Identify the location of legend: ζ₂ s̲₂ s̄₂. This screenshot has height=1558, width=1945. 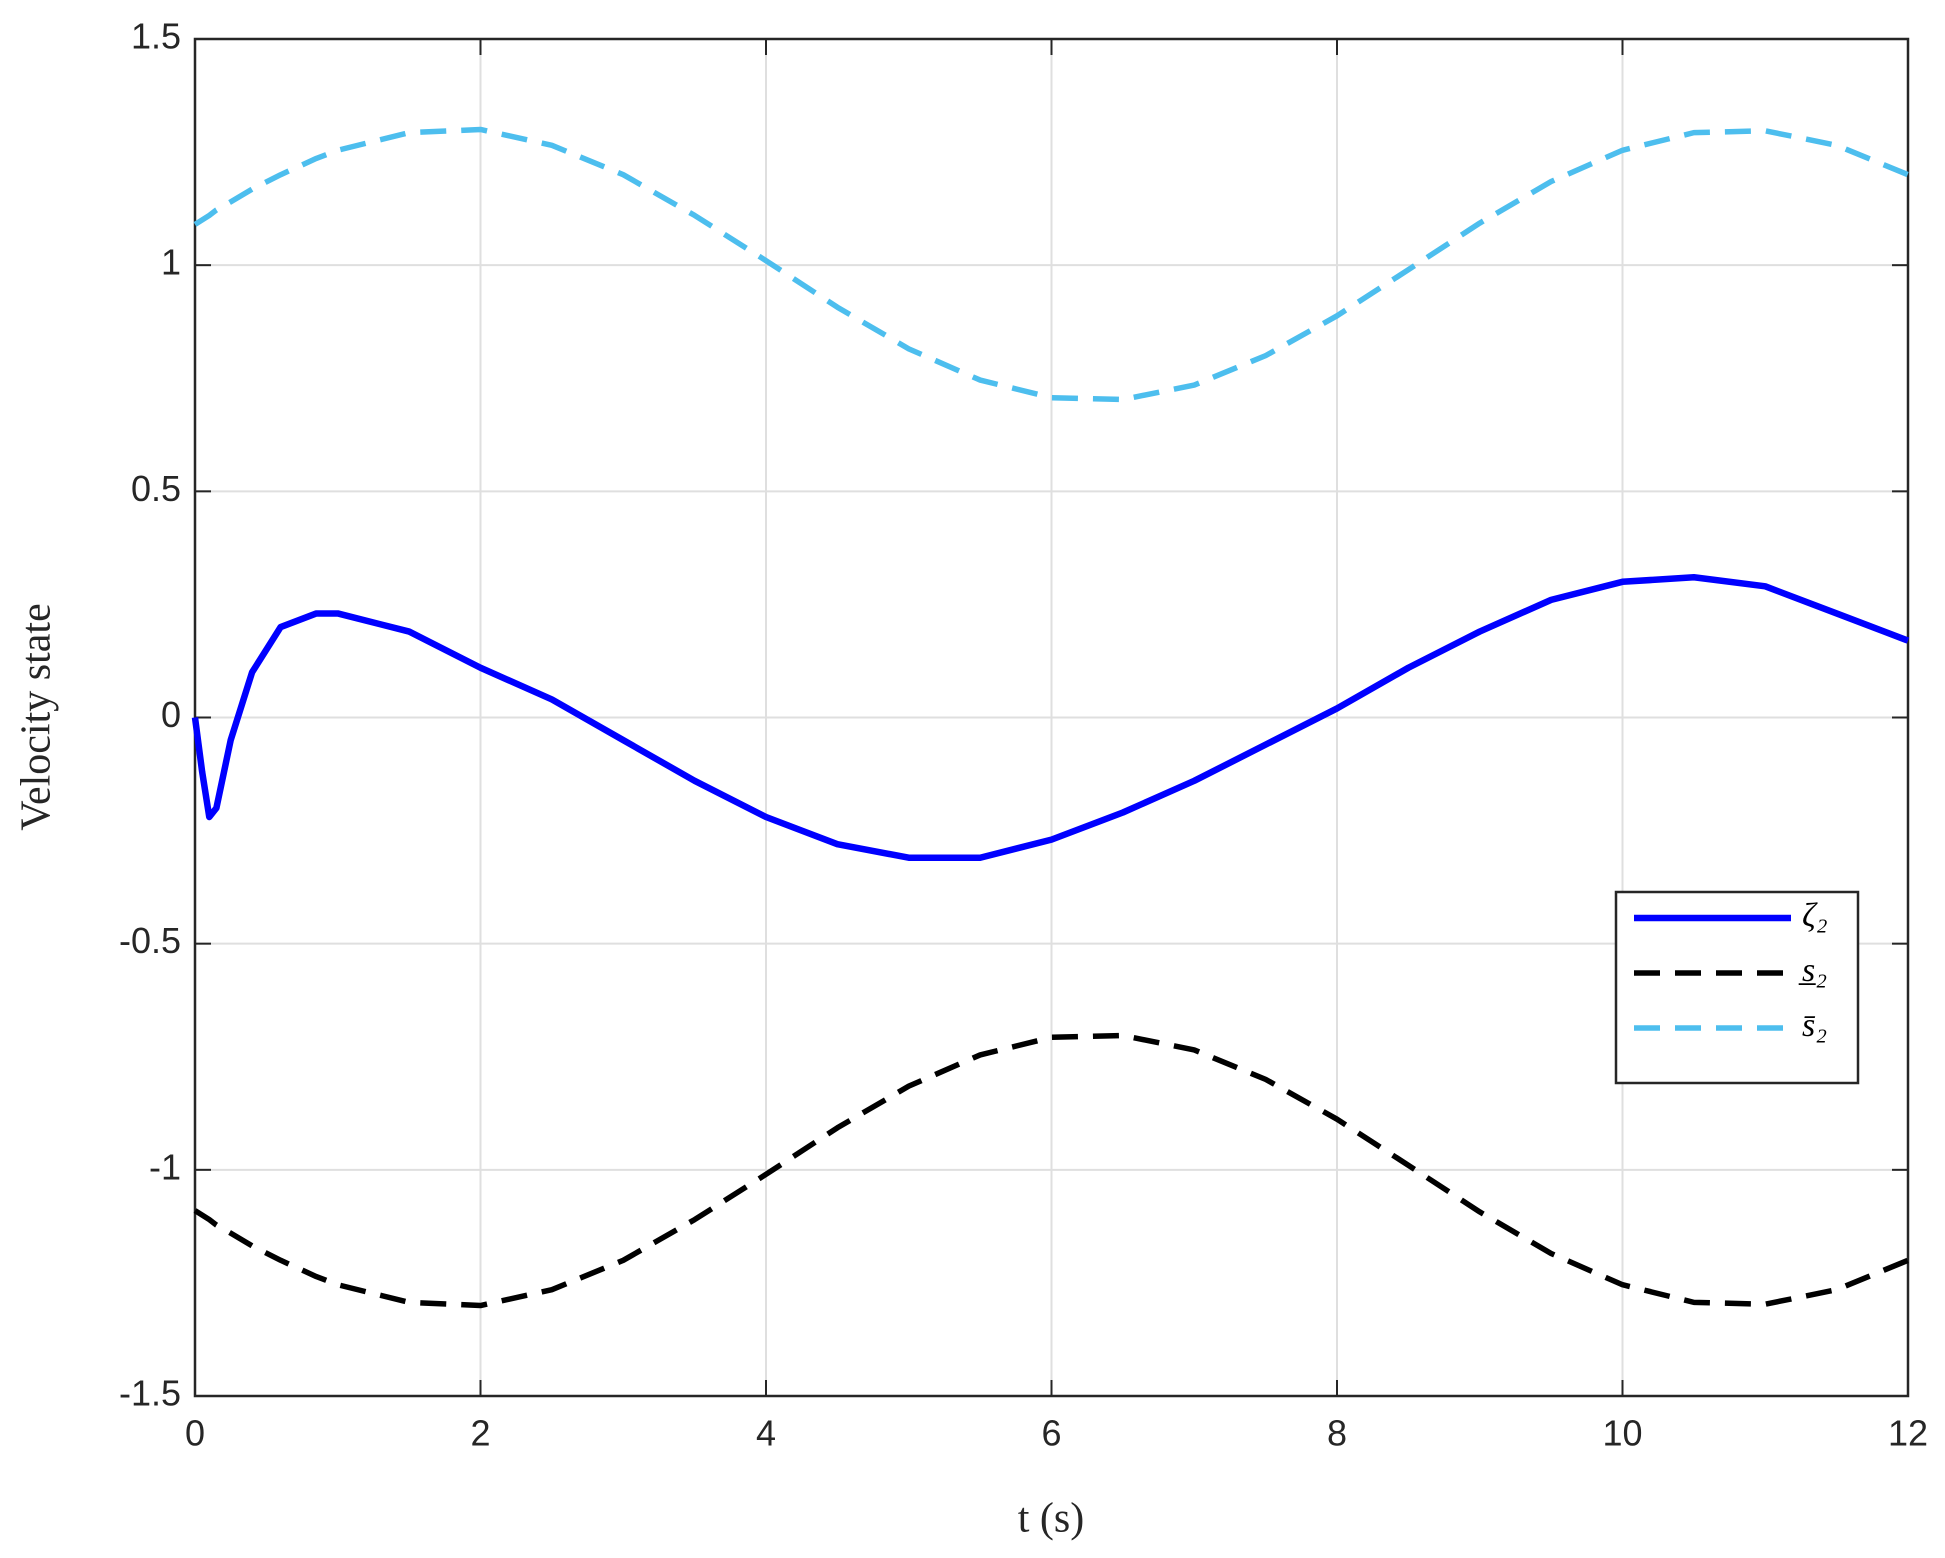
(1737, 987).